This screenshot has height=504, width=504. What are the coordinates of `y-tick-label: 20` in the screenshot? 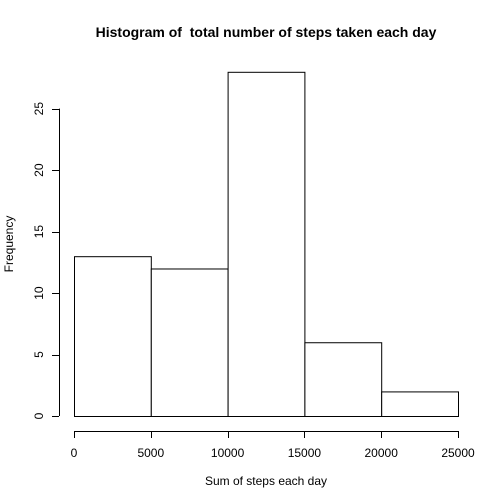 It's located at (39, 170).